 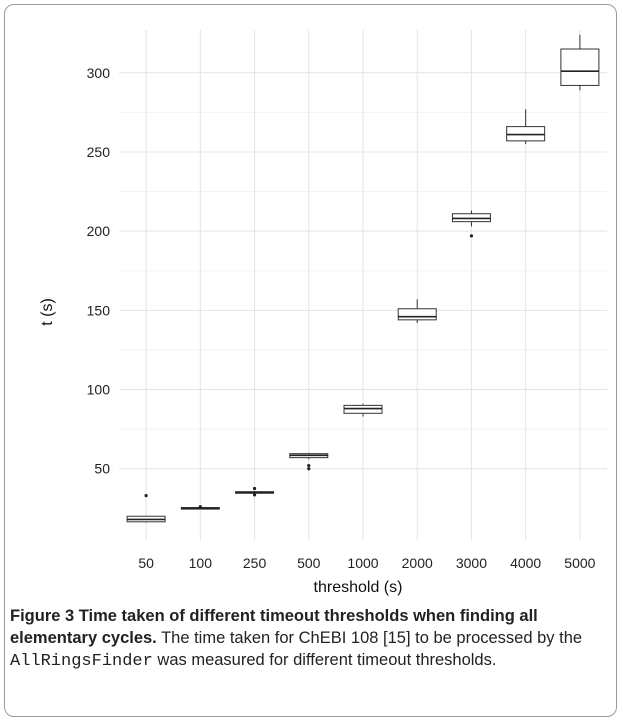 I want to click on y-tick-label: 150, so click(x=99, y=310).